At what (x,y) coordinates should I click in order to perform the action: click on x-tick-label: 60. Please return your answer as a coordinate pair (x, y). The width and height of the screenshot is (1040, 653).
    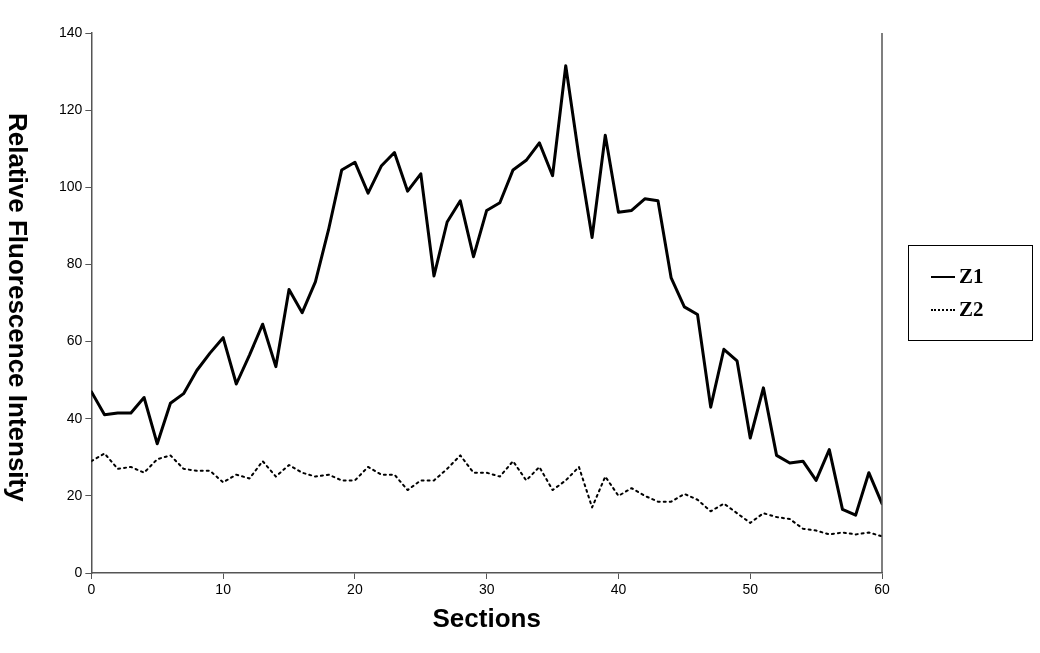
    Looking at the image, I should click on (882, 589).